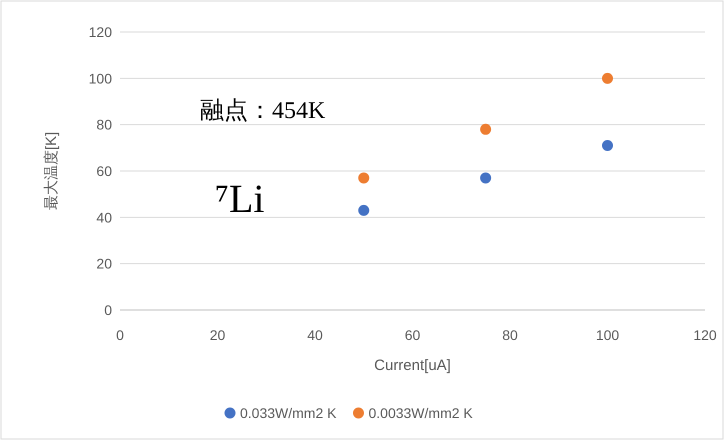 Image resolution: width=724 pixels, height=440 pixels. What do you see at coordinates (100, 78) in the screenshot?
I see `y-tick-label: 100` at bounding box center [100, 78].